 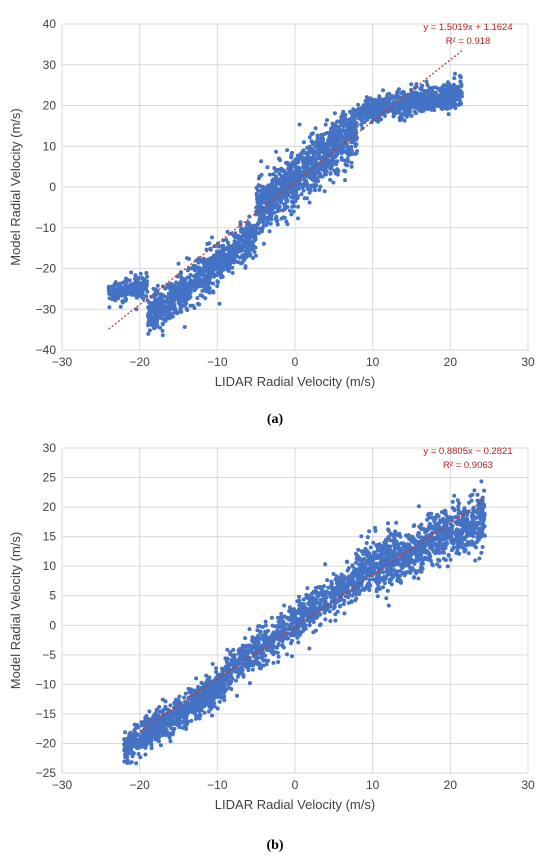 What do you see at coordinates (451, 785) in the screenshot?
I see `x-tick-label: 20` at bounding box center [451, 785].